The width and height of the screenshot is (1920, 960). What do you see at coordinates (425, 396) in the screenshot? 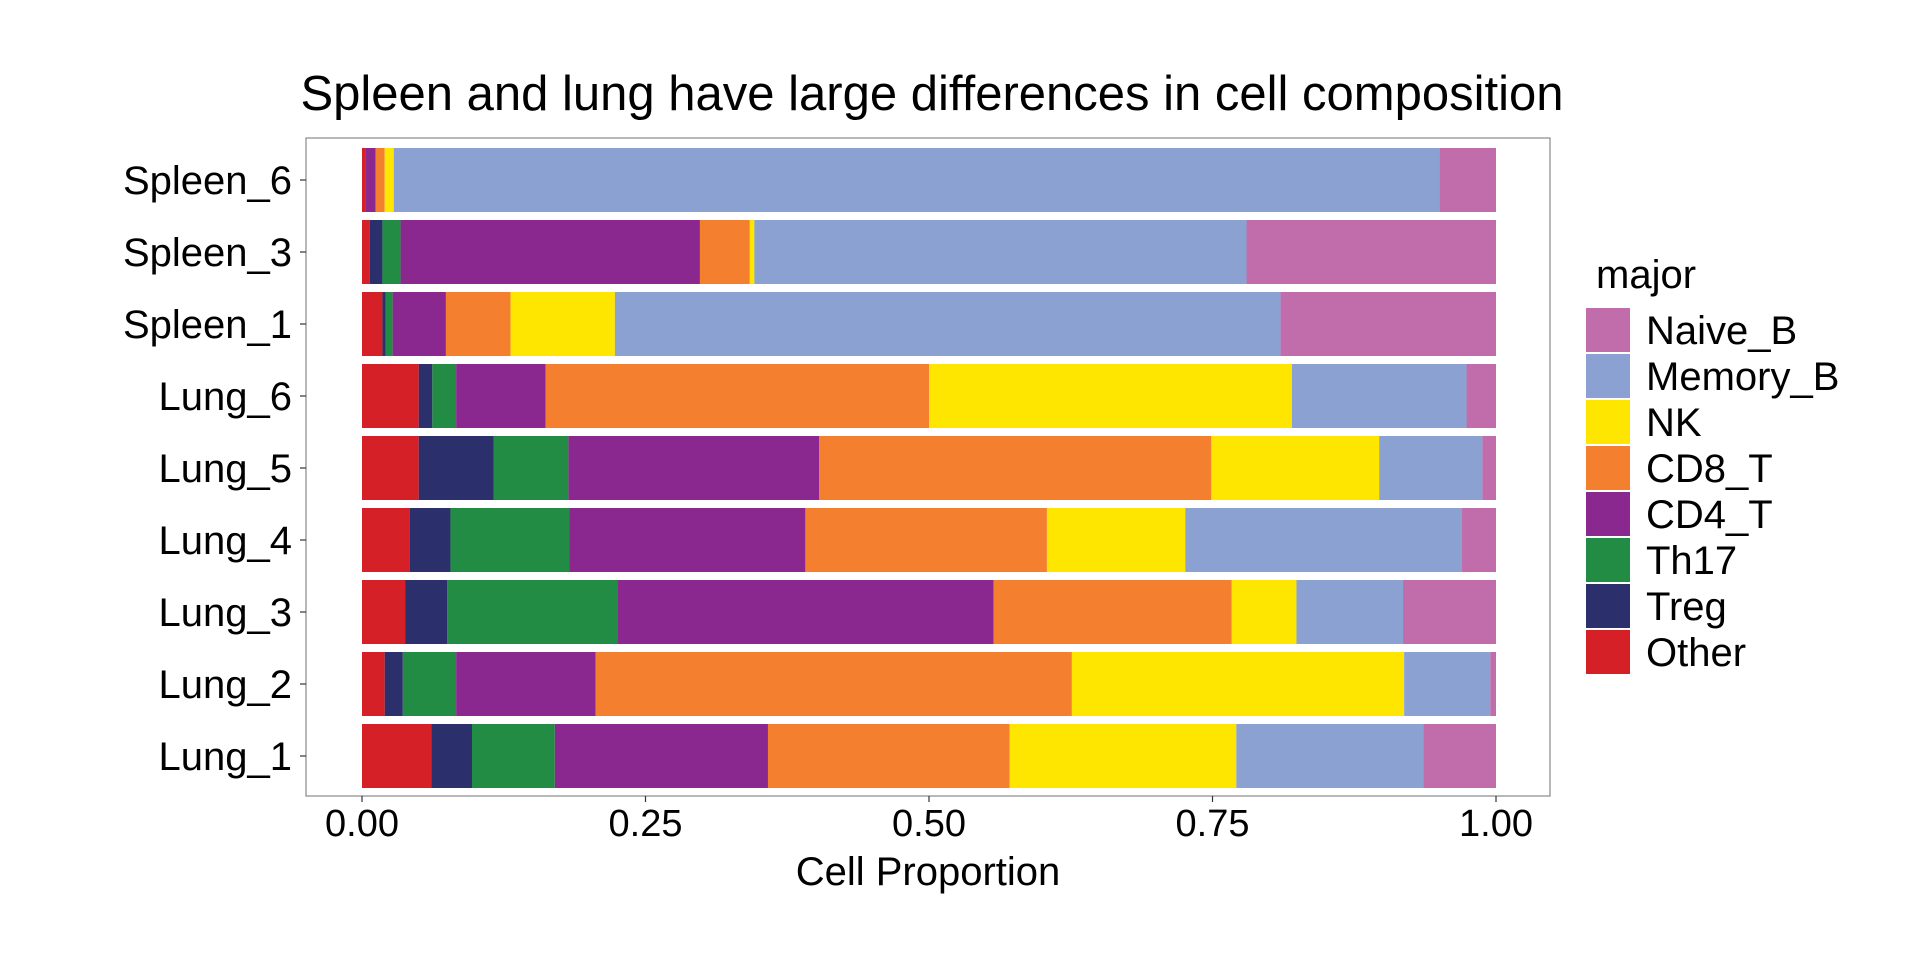
I see `bar-lung-6-treg` at bounding box center [425, 396].